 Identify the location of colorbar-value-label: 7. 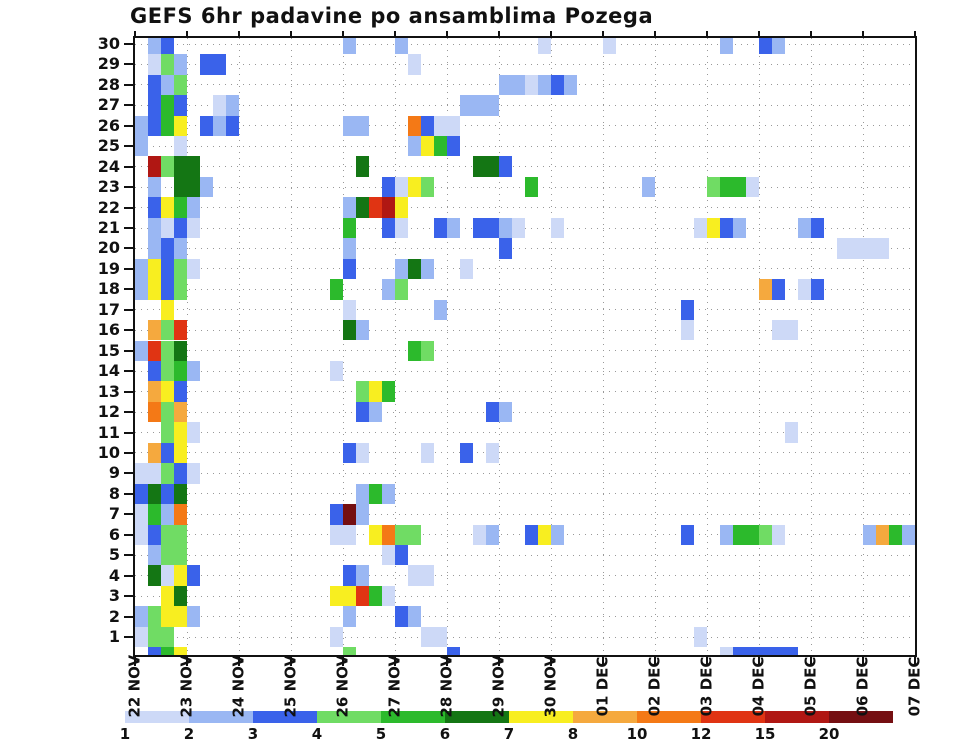
(509, 733).